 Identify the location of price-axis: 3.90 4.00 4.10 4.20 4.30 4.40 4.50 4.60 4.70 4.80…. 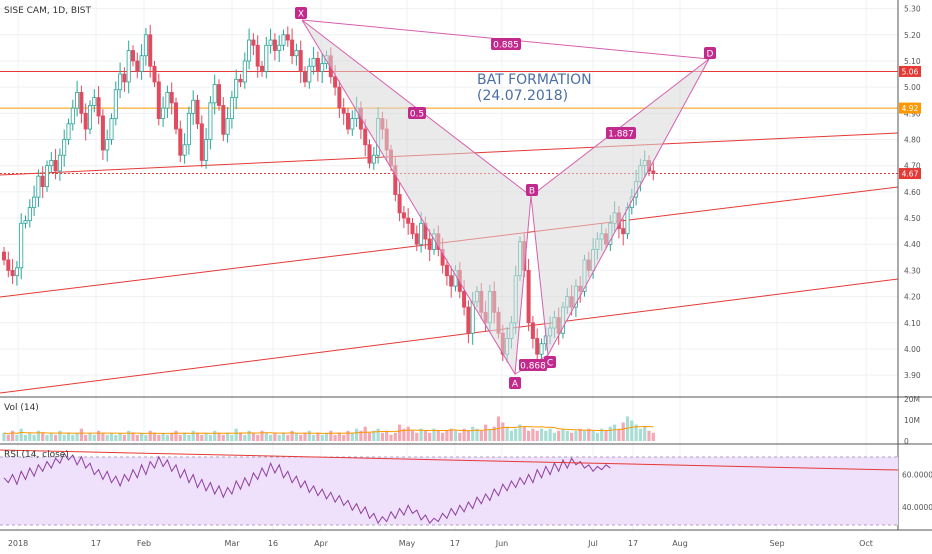
(912, 193).